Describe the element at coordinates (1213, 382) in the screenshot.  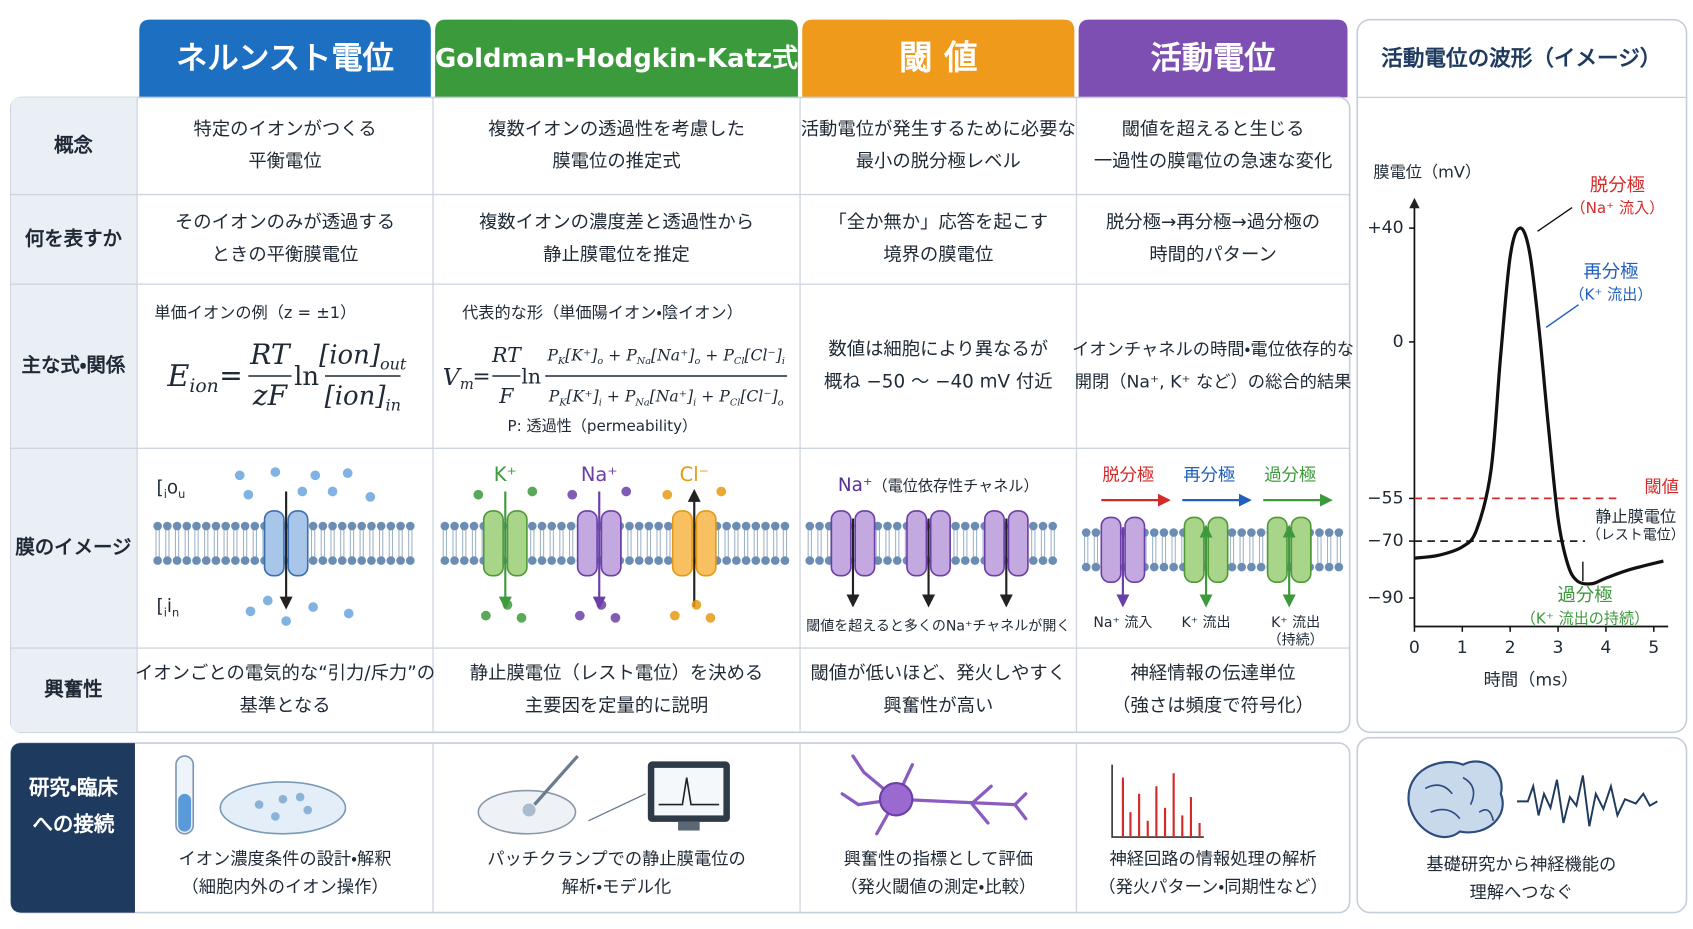
I see `cell-text: 開閉（Na⁺, K⁺ など）の総合的結果` at that location.